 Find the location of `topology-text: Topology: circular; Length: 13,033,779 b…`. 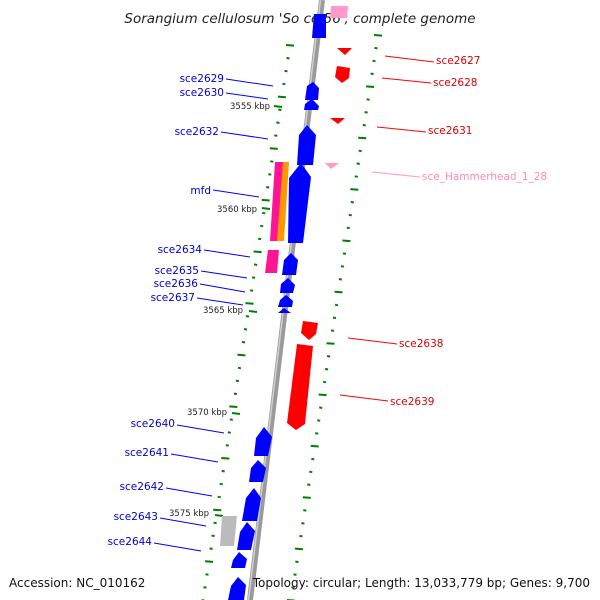

topology-text: Topology: circular; Length: 13,033,779 b… is located at coordinates (421, 583).